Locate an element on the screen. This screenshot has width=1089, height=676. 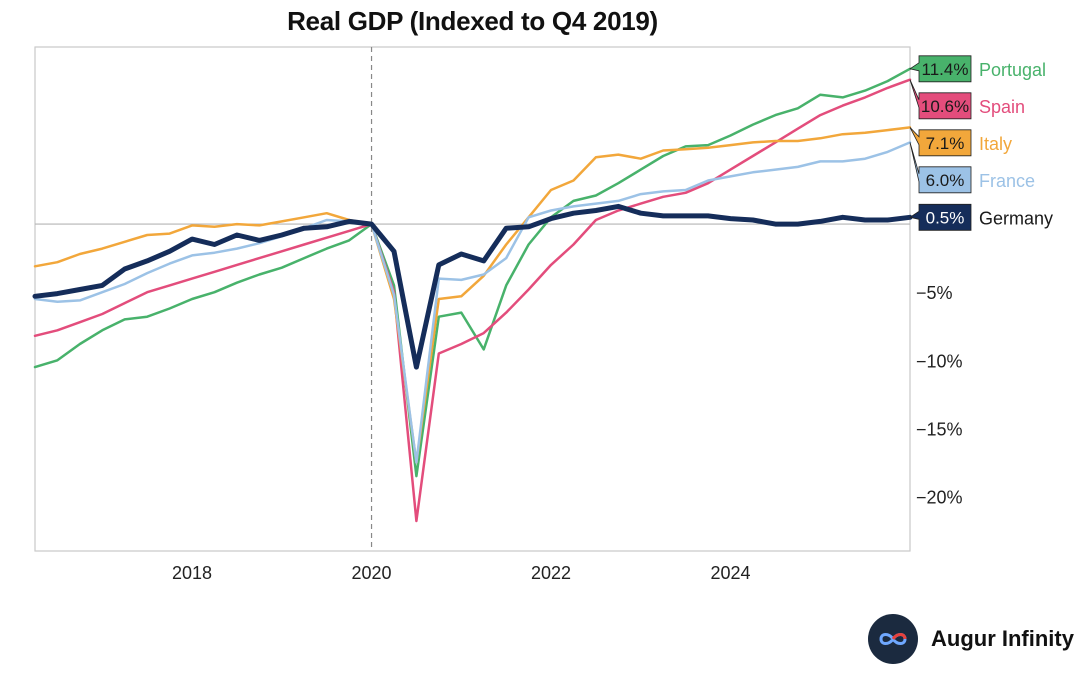
end-value-tag-italy is located at coordinates (940, 142).